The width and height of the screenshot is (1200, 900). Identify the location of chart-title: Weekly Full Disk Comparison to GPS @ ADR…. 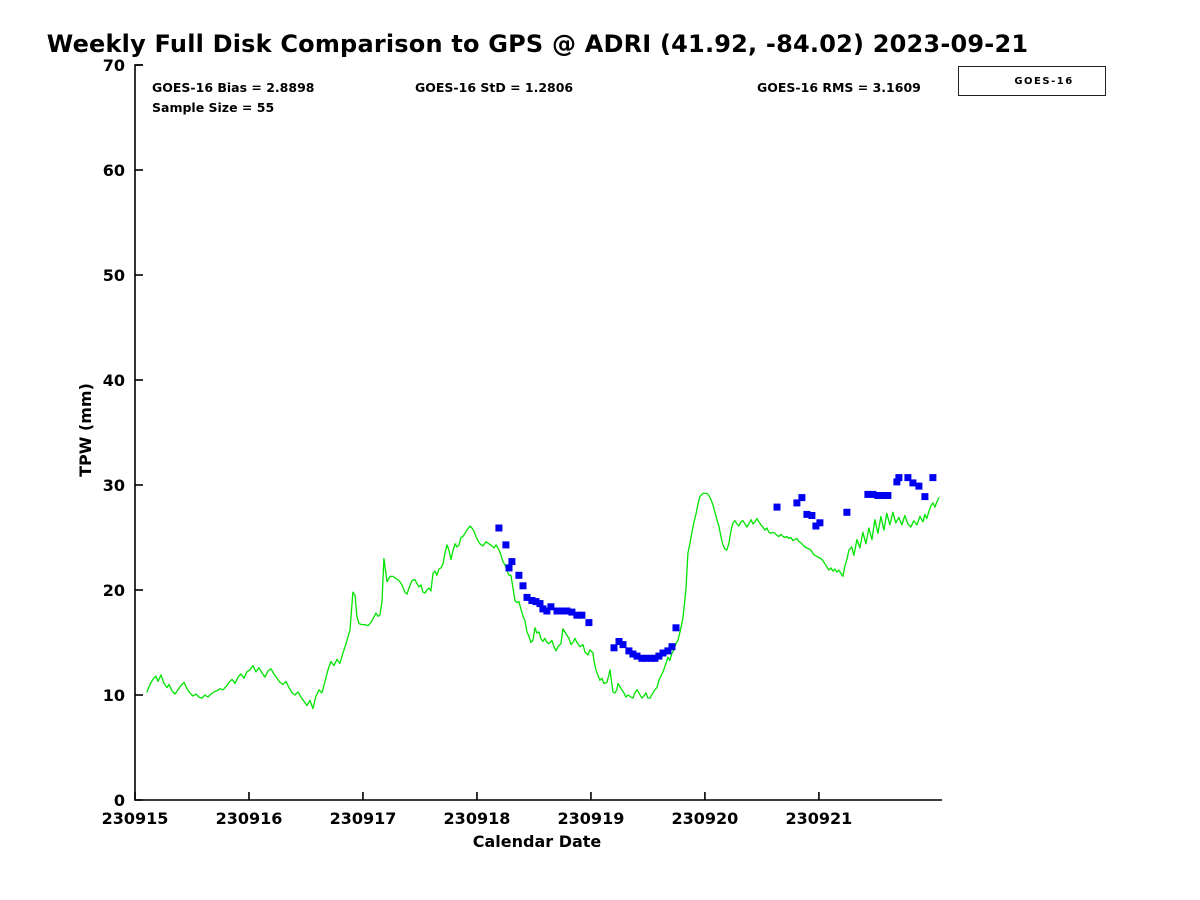
(537, 44).